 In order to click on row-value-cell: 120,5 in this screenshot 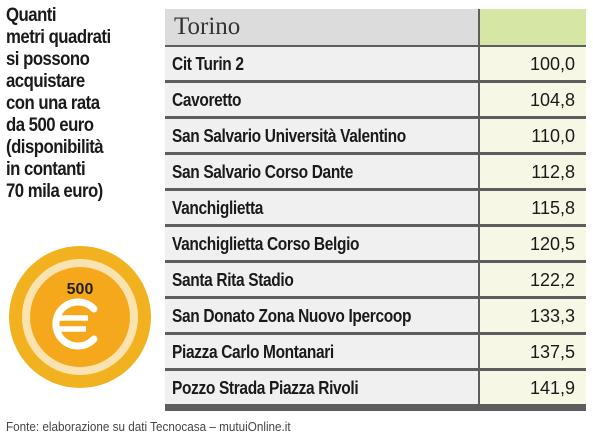, I will do `click(533, 243)`.